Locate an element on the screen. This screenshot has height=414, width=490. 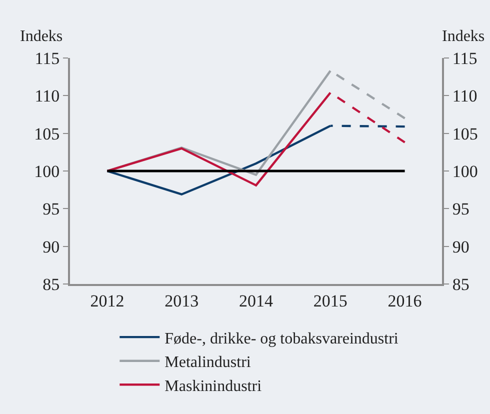
y2-axis-title: Indeks is located at coordinates (463, 36).